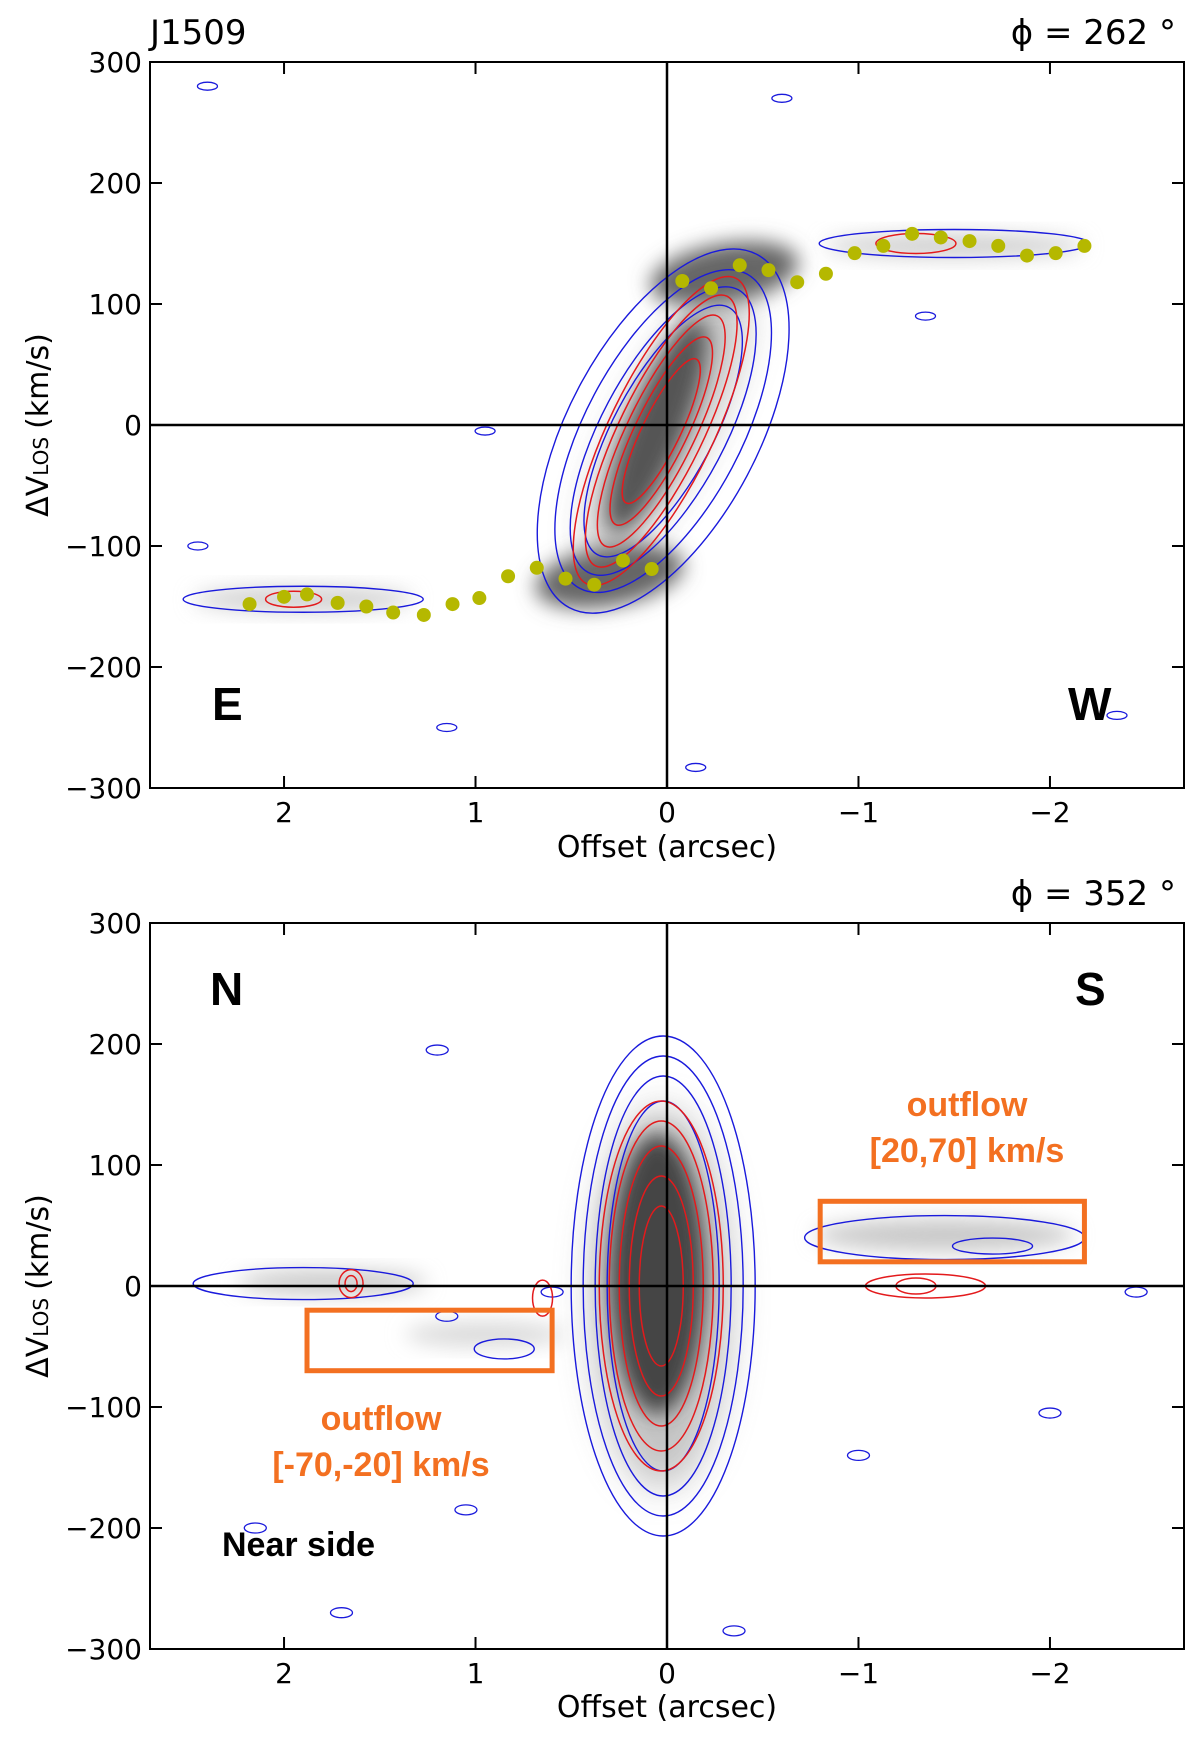 The width and height of the screenshot is (1200, 1742). Describe the element at coordinates (967, 1105) in the screenshot. I see `outflow-right-label: outflow` at that location.